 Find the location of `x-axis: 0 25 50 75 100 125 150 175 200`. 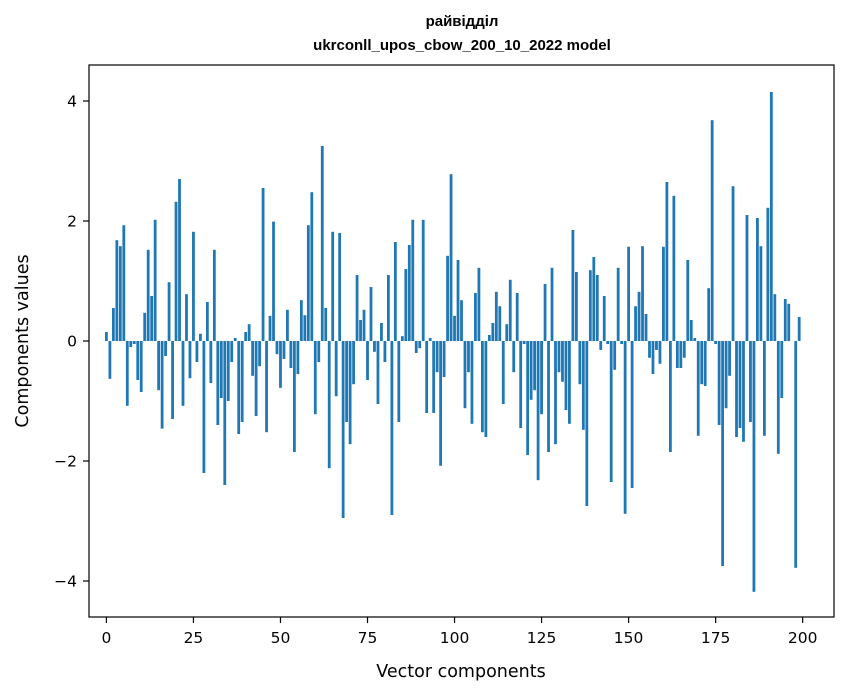

x-axis: 0 25 50 75 100 125 150 175 200 is located at coordinates (459, 632).